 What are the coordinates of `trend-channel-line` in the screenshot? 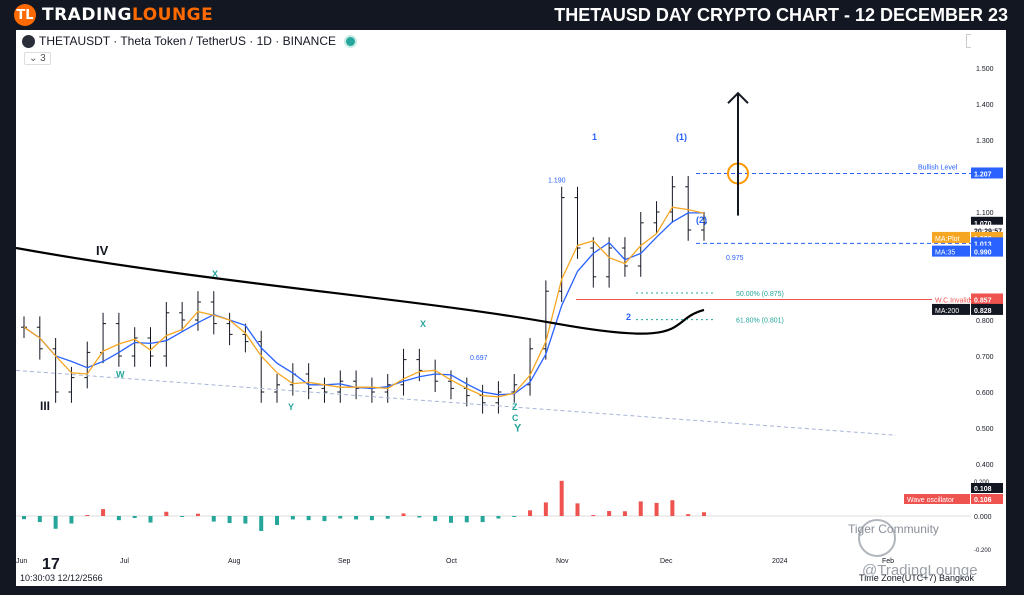 It's located at (456, 402).